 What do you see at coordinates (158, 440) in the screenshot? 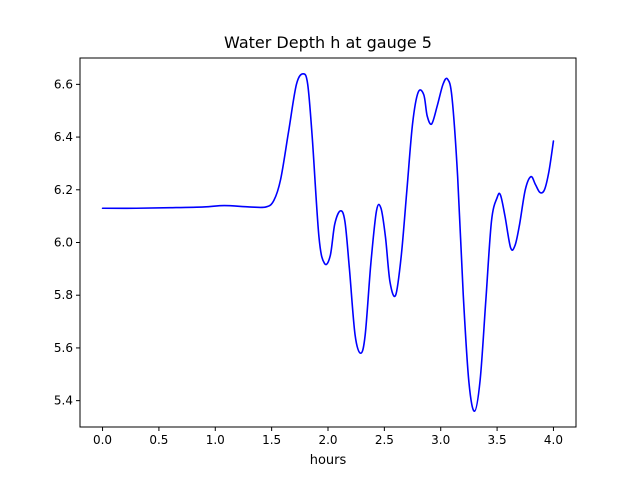
I see `x-tick-label: 0.5` at bounding box center [158, 440].